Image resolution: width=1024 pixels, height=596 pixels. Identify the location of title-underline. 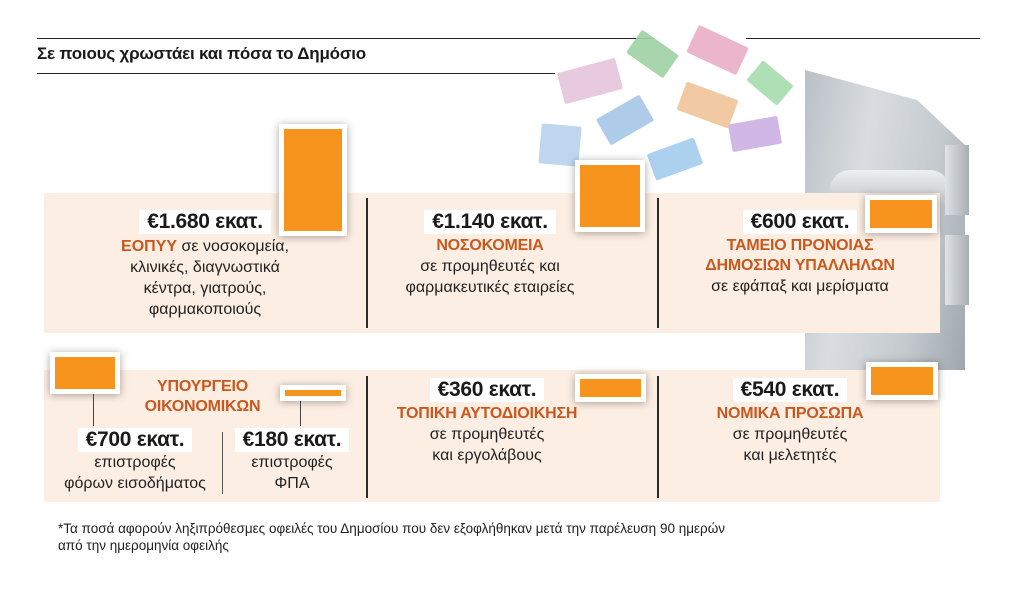
(296, 73).